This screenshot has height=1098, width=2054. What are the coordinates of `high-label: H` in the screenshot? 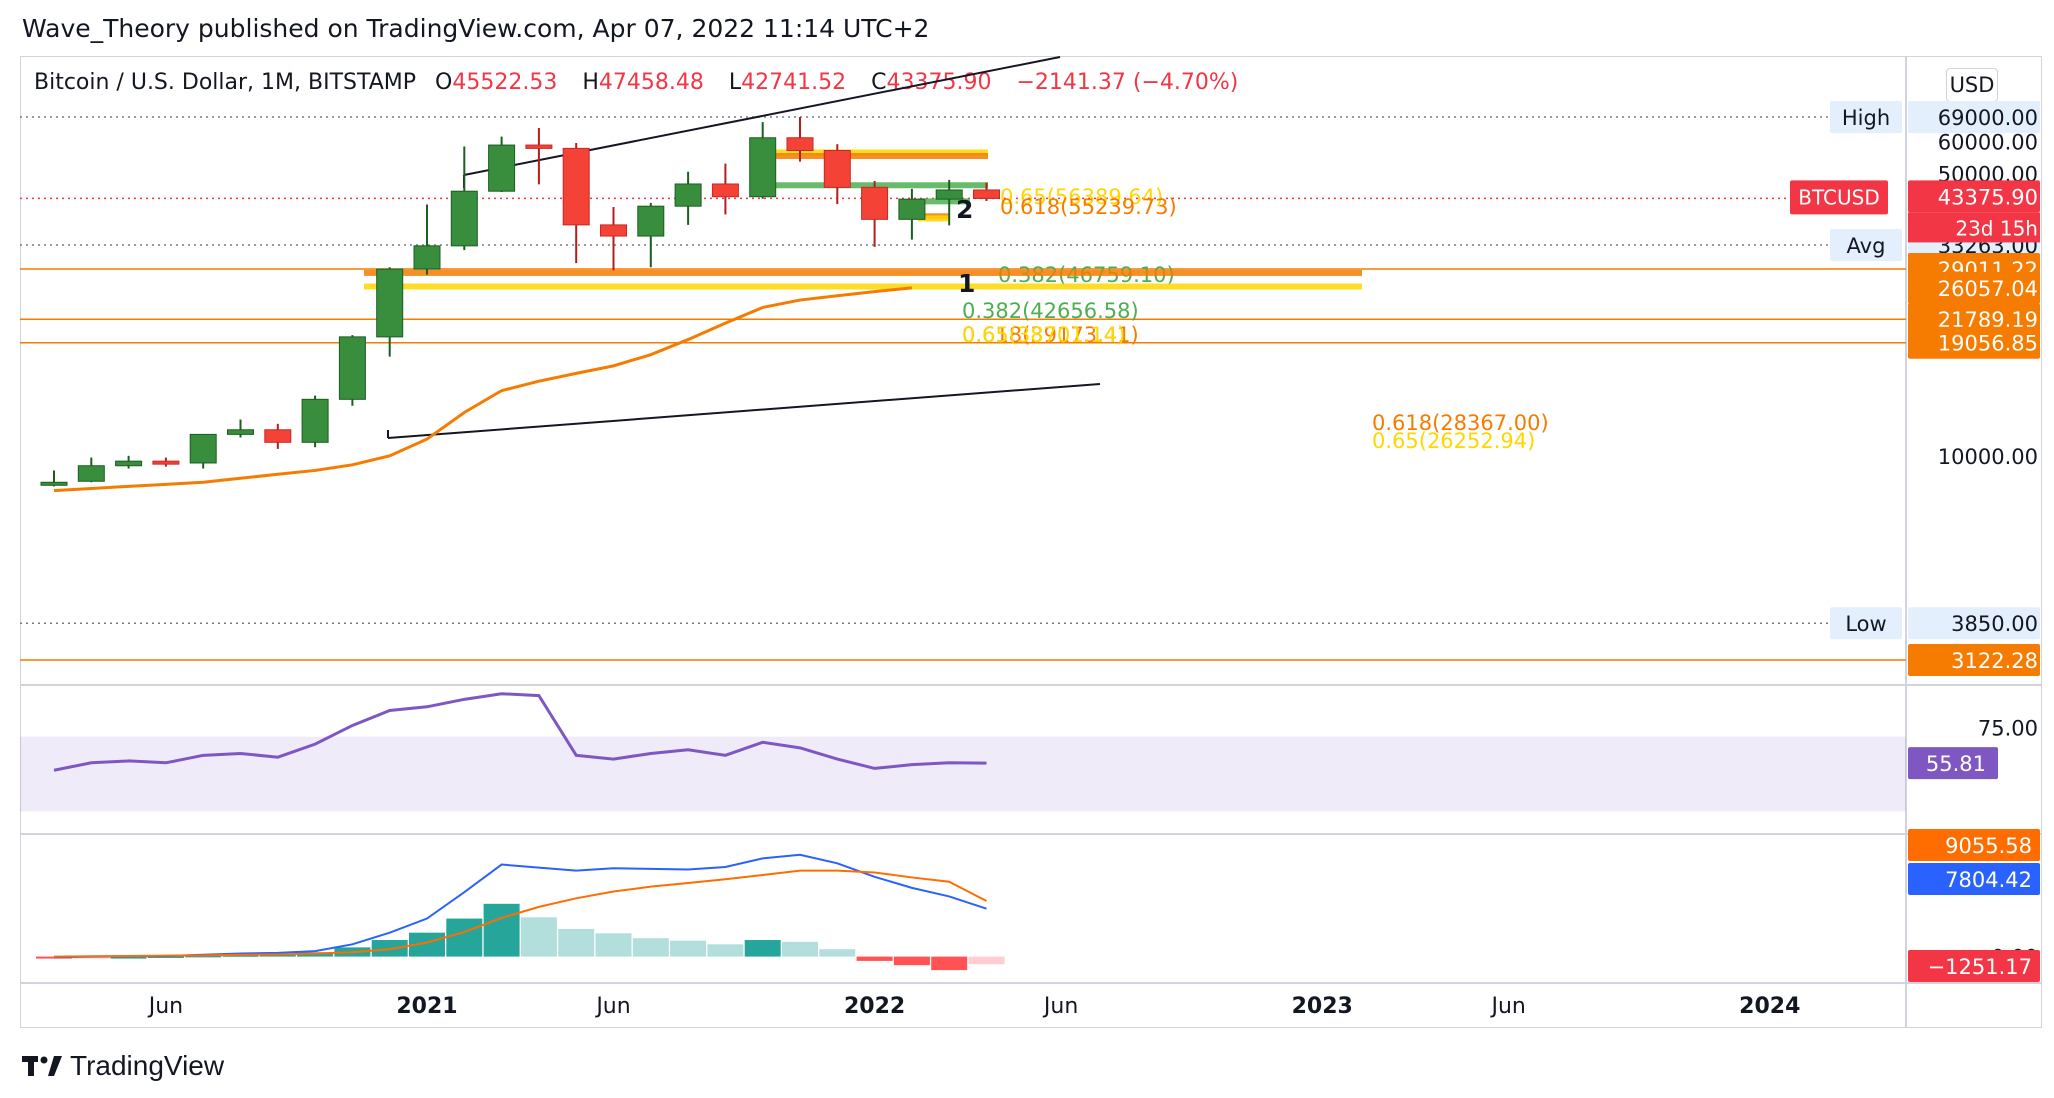 It's located at (590, 82).